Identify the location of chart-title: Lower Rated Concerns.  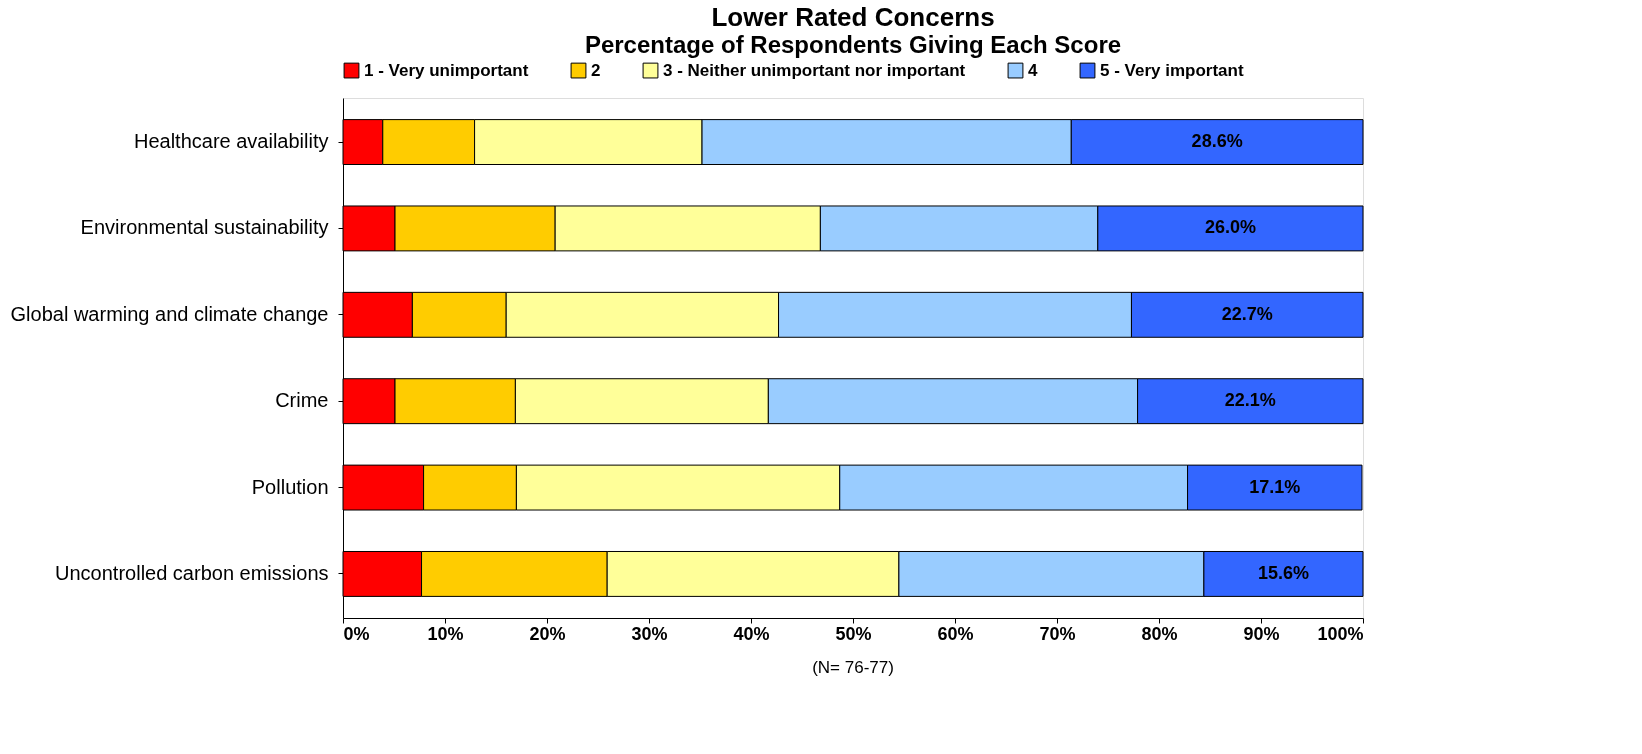
(853, 17).